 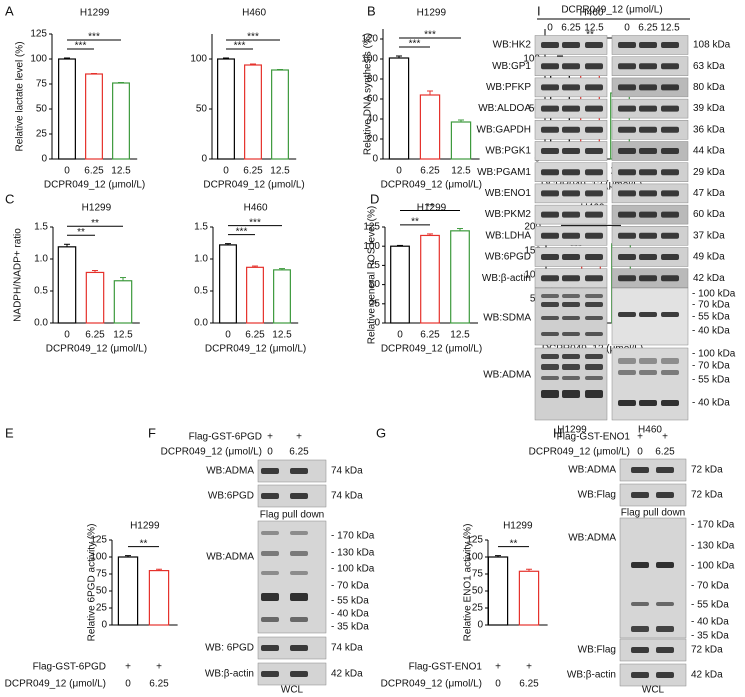 What do you see at coordinates (347, 471) in the screenshot?
I see `size-label: 74 kDa` at bounding box center [347, 471].